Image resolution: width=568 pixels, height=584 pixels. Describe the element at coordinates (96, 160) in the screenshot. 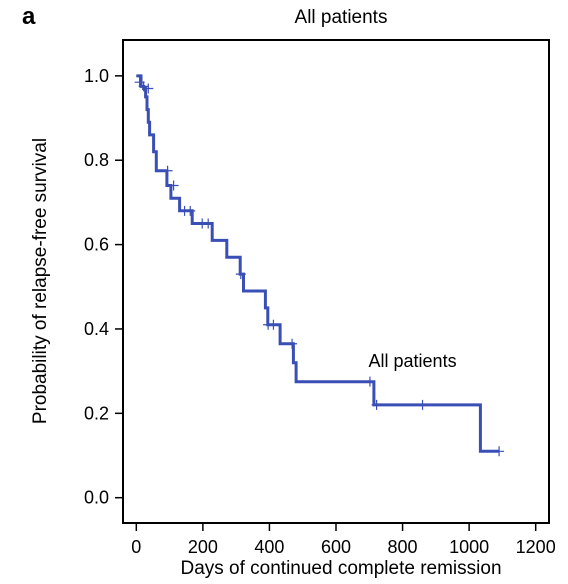

I see `y-tick-label: 0.8` at that location.